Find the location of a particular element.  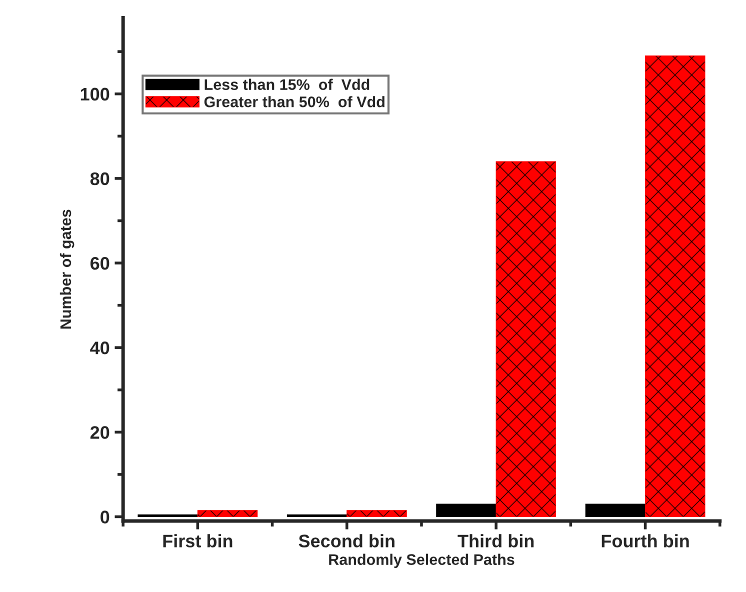

y-tick-label: 100 is located at coordinates (95, 94).